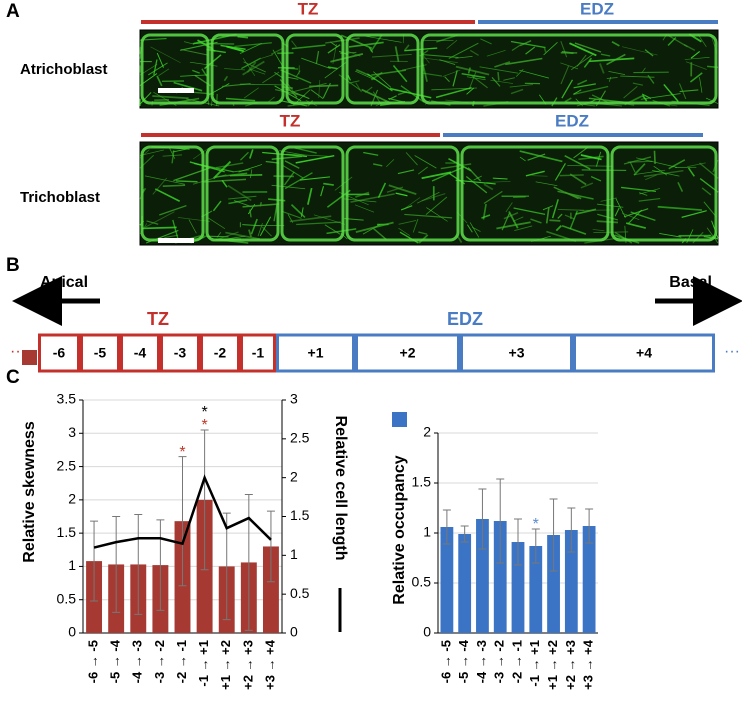  I want to click on x-tick-label: -5 → -4, so click(463, 661).